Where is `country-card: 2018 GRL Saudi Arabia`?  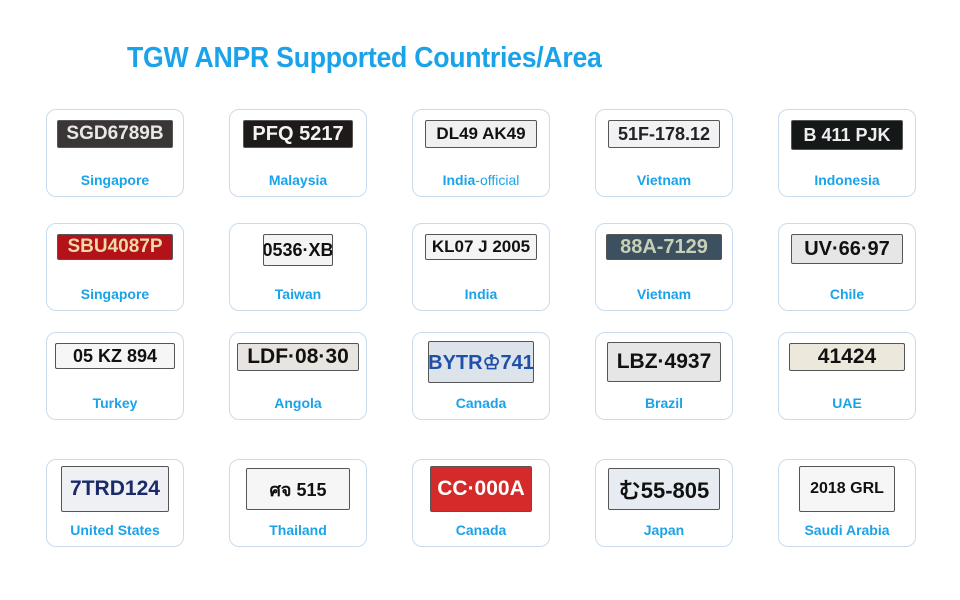
country-card: 2018 GRL Saudi Arabia is located at coordinates (847, 503).